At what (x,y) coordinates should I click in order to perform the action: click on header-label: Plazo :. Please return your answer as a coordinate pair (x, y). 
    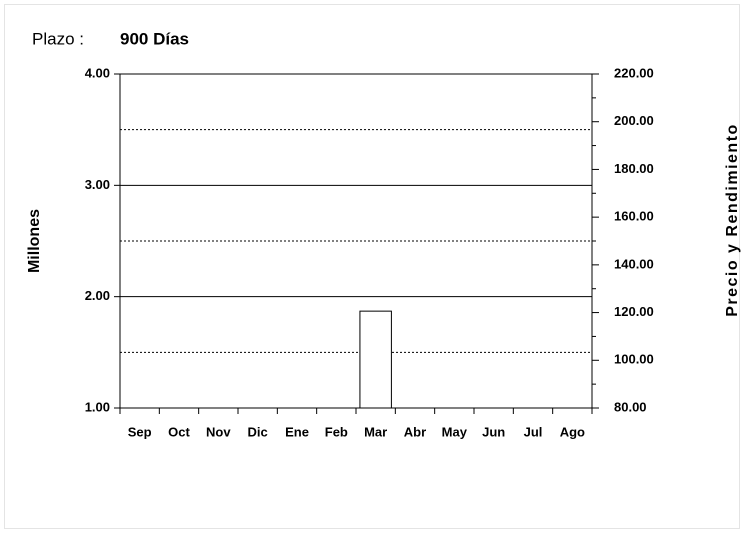
    Looking at the image, I should click on (58, 38).